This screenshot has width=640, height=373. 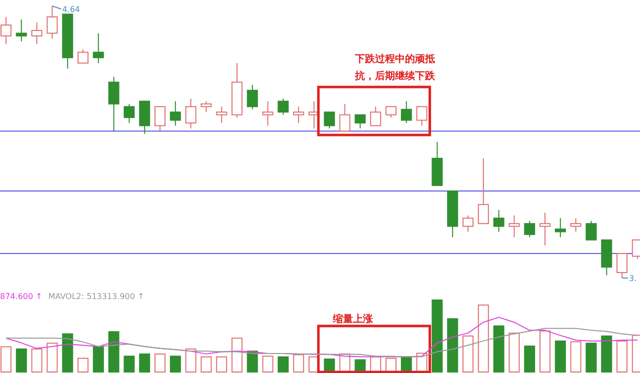 I want to click on text: 874.600 ↑, so click(x=21, y=296).